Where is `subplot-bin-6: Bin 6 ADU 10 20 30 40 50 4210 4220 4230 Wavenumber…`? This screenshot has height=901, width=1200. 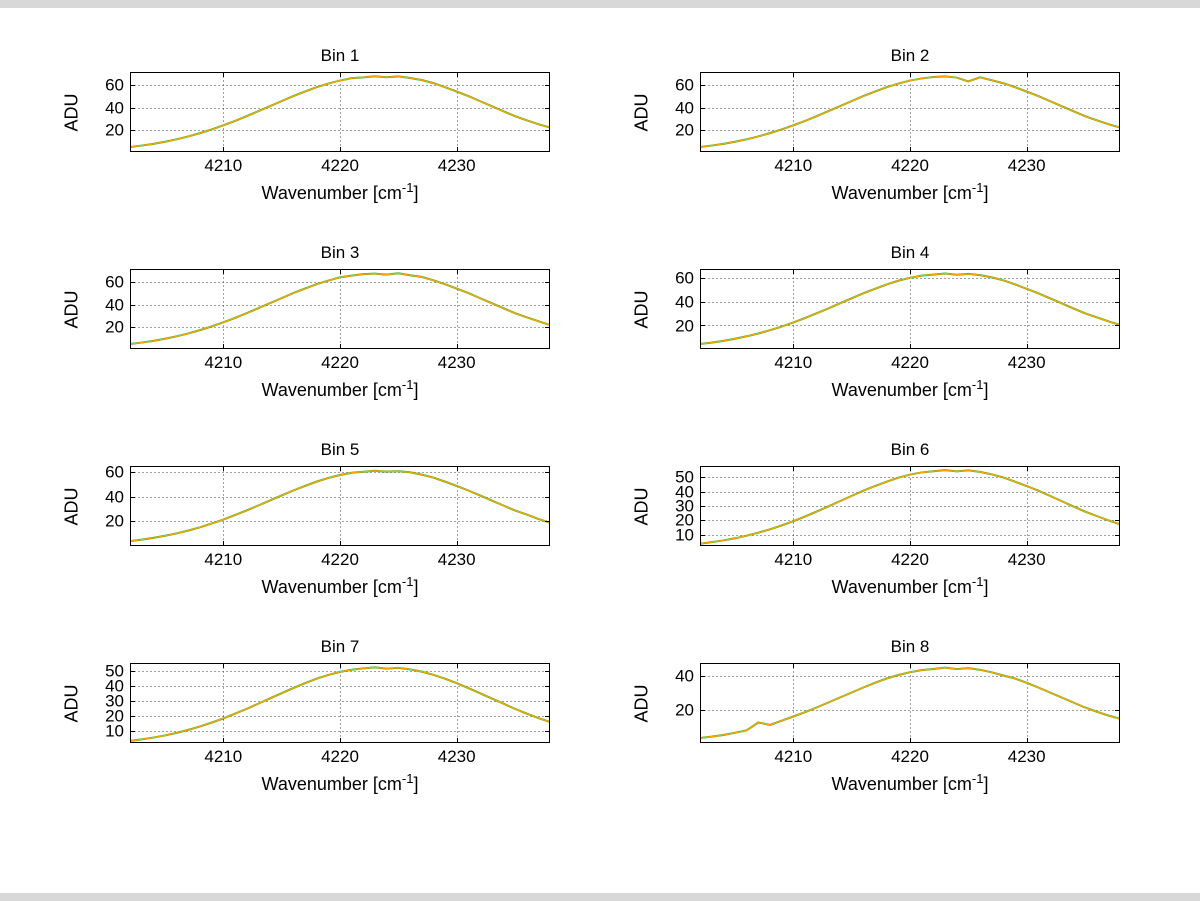
subplot-bin-6: Bin 6 ADU 10 20 30 40 50 4210 4220 4230 Wavenumber… is located at coordinates (875, 524).